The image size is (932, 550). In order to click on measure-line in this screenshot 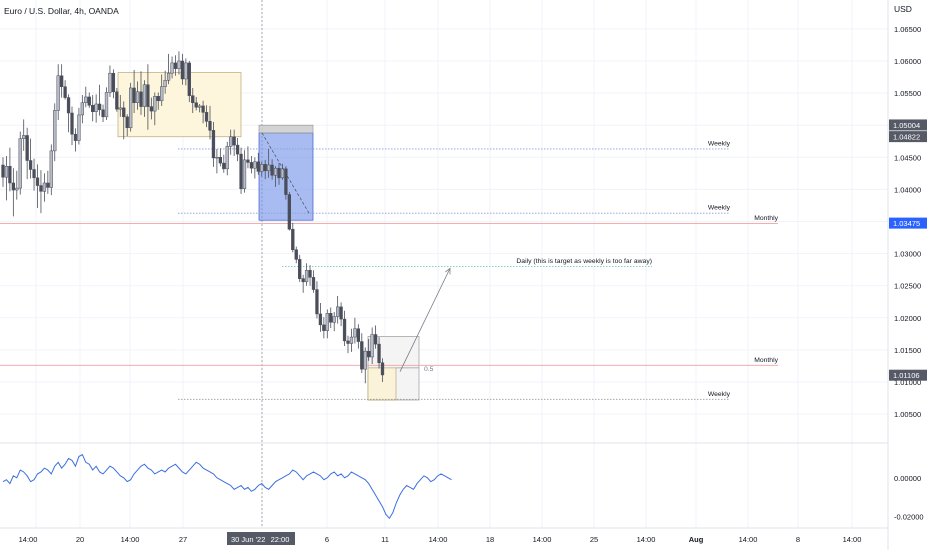, I will do `click(285, 173)`.